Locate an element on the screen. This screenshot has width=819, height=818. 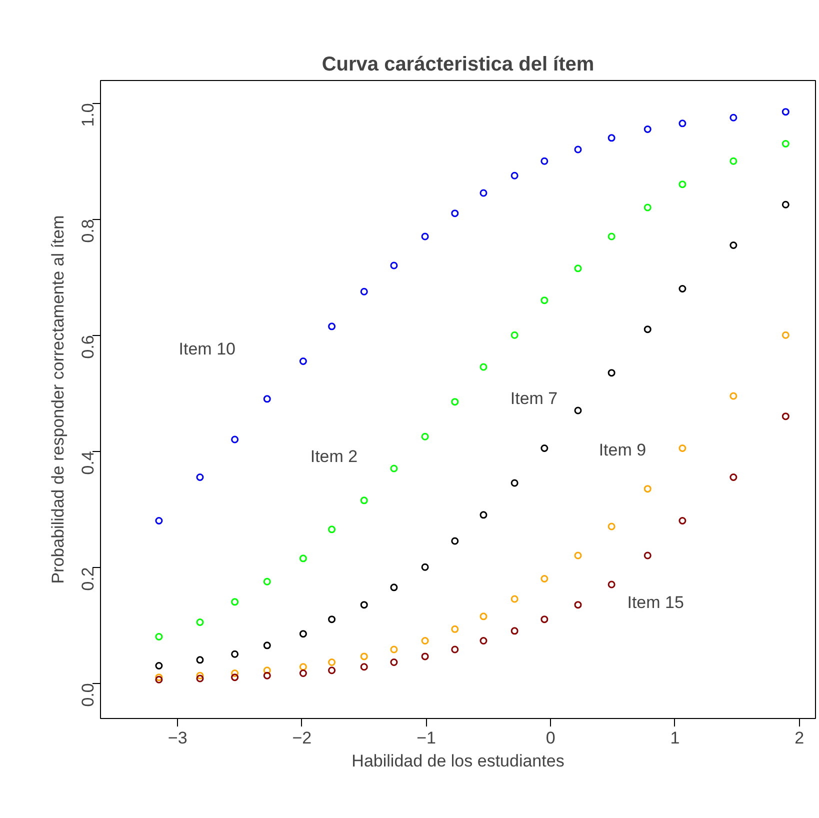
x-tick-label: 1 is located at coordinates (675, 738).